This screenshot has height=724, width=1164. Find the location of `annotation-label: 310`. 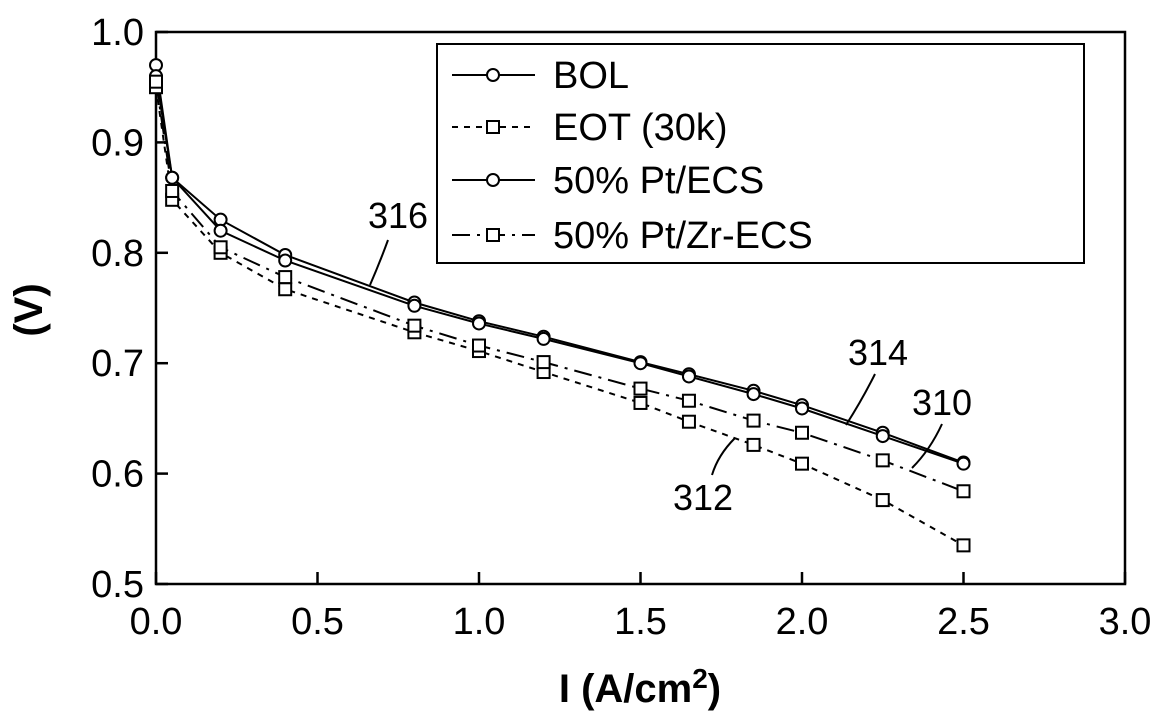

annotation-label: 310 is located at coordinates (942, 402).